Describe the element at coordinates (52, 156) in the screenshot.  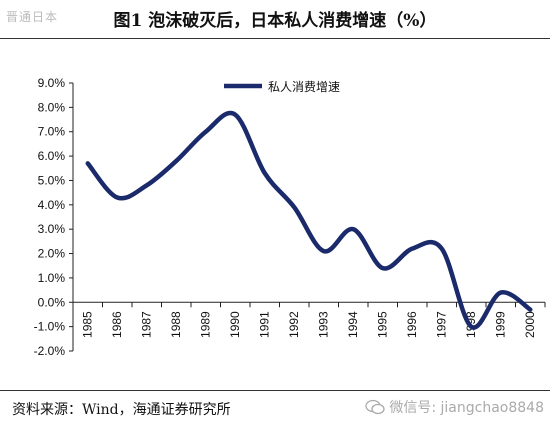
I see `y-tick-label: 6.0%` at that location.